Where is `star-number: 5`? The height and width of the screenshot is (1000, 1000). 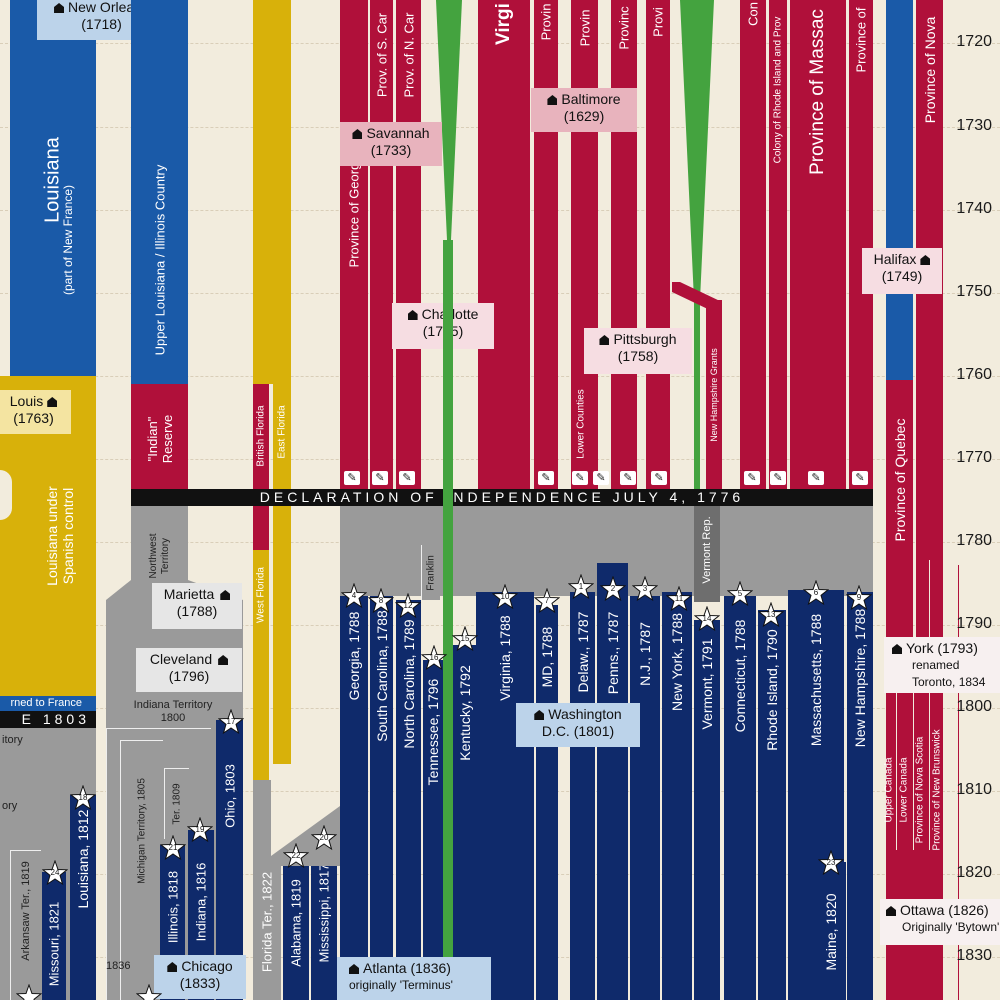 star-number: 5 is located at coordinates (740, 593).